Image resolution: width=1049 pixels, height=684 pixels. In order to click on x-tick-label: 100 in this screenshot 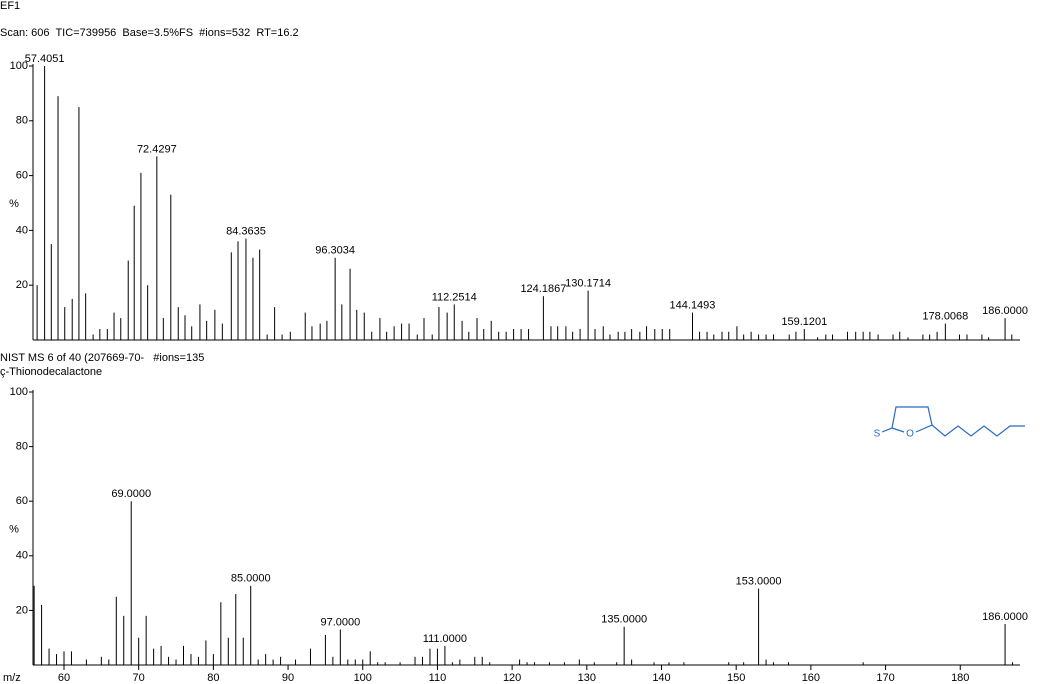, I will do `click(363, 678)`.